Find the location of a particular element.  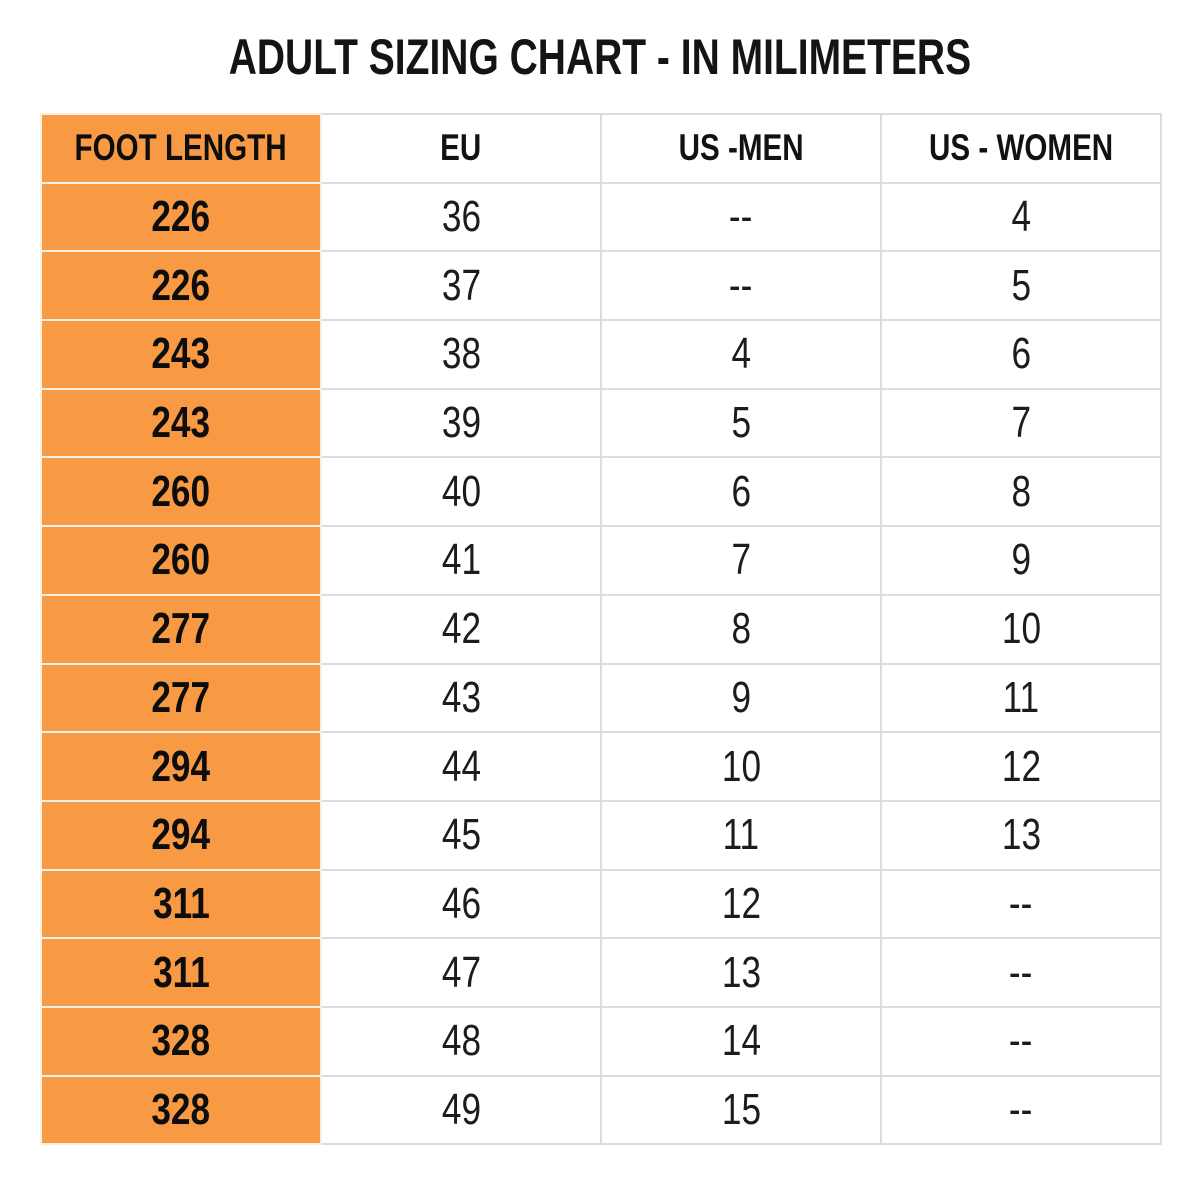

us-women-cell: 5 is located at coordinates (1021, 286).